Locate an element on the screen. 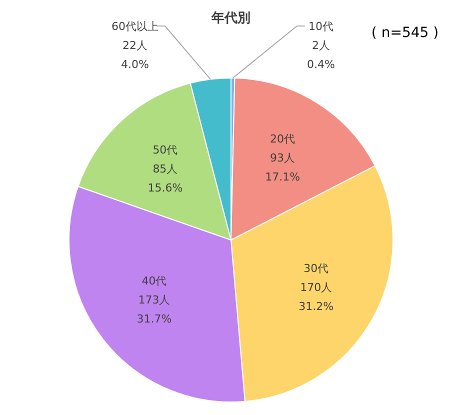 The image size is (449, 415). slice-label: 60代以上 is located at coordinates (135, 26).